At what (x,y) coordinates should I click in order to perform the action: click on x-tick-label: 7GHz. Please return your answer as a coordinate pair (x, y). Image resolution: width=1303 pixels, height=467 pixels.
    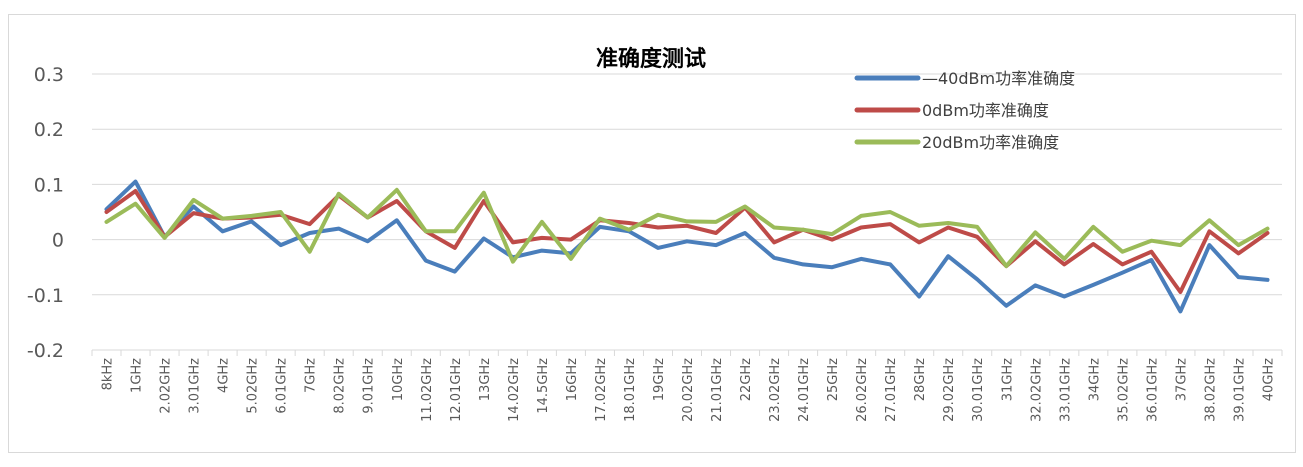
    Looking at the image, I should click on (311, 375).